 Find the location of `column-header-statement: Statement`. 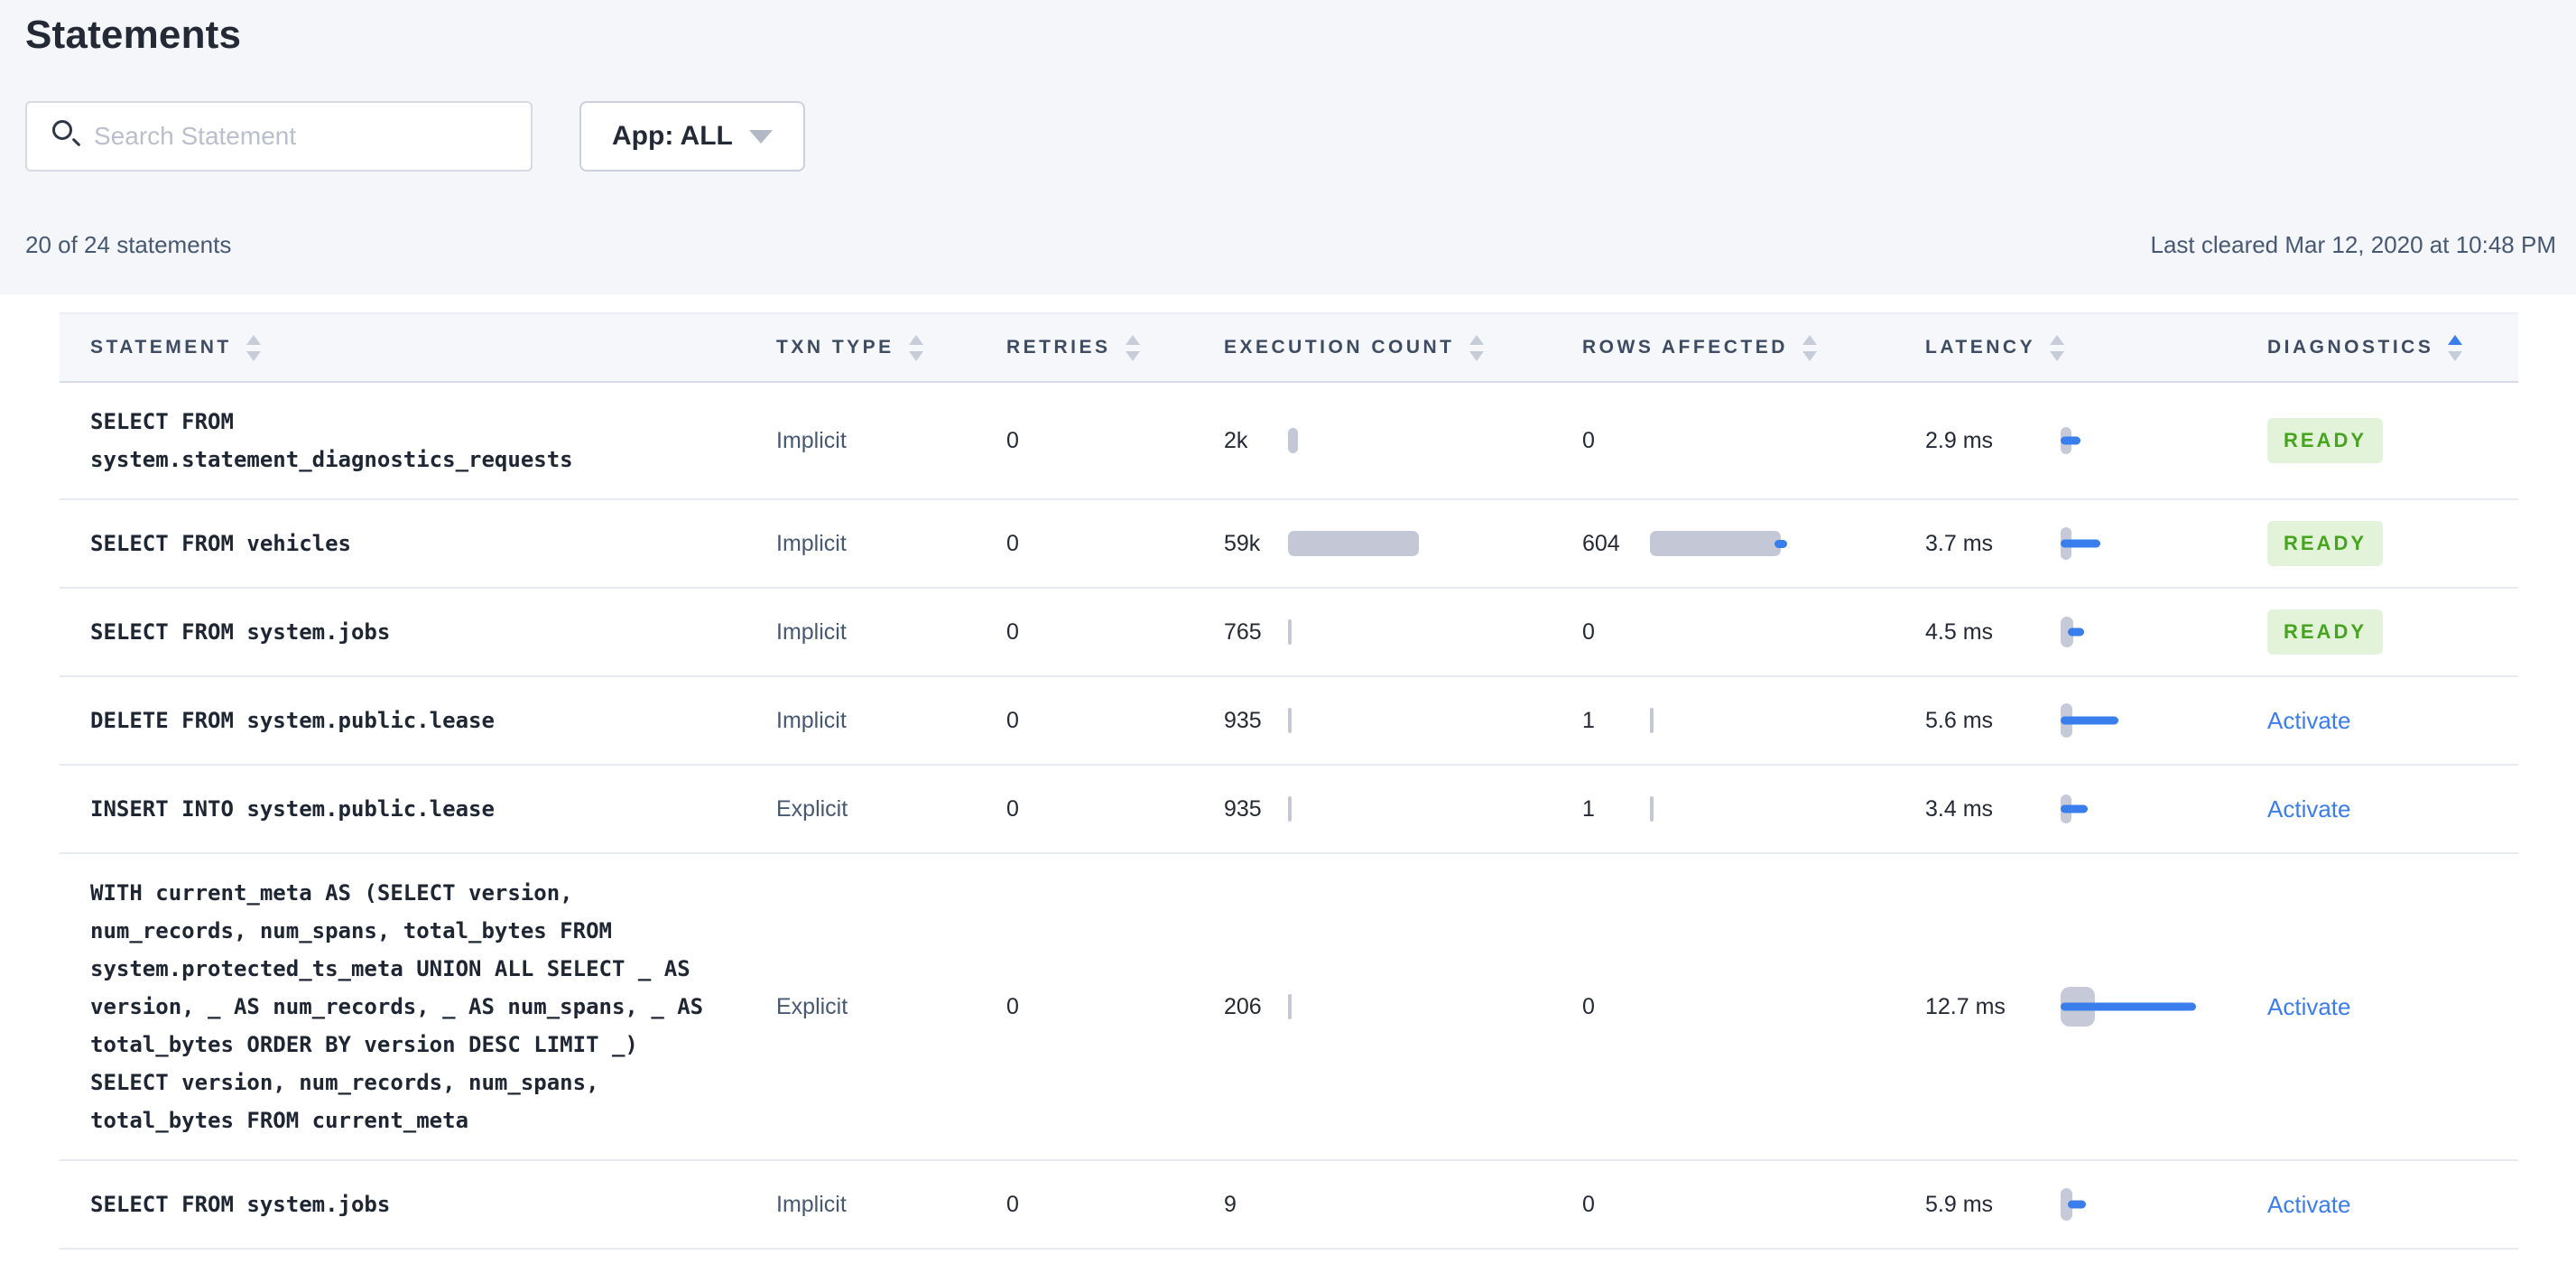

column-header-statement: Statement is located at coordinates (418, 347).